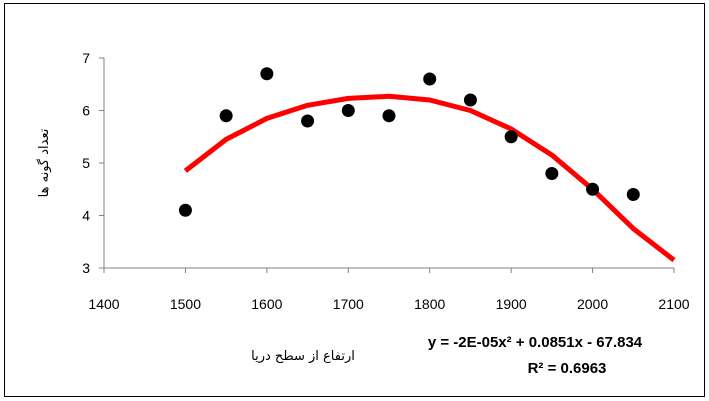 The height and width of the screenshot is (401, 709). Describe the element at coordinates (103, 304) in the screenshot. I see `x-tick-label: 1400` at that location.